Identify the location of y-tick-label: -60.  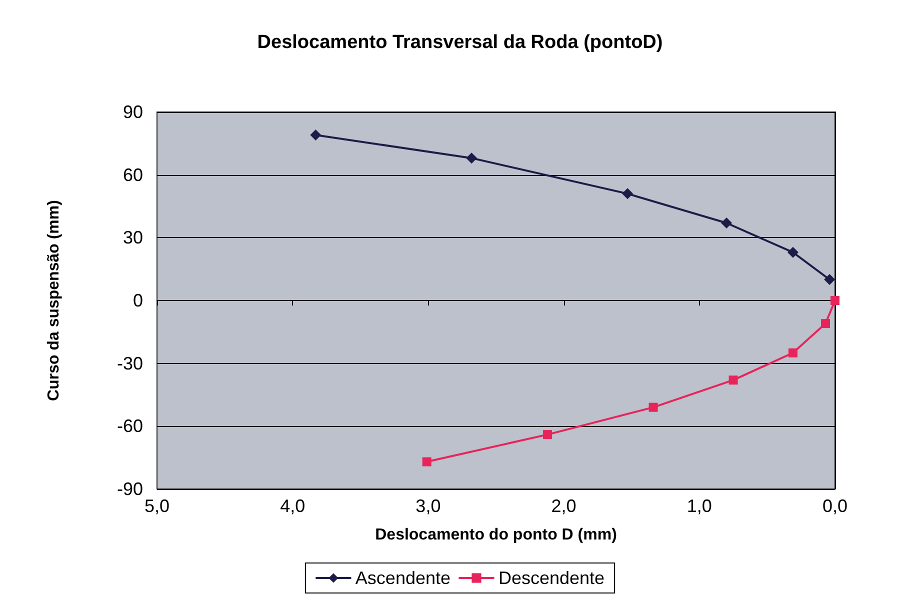
(129, 426).